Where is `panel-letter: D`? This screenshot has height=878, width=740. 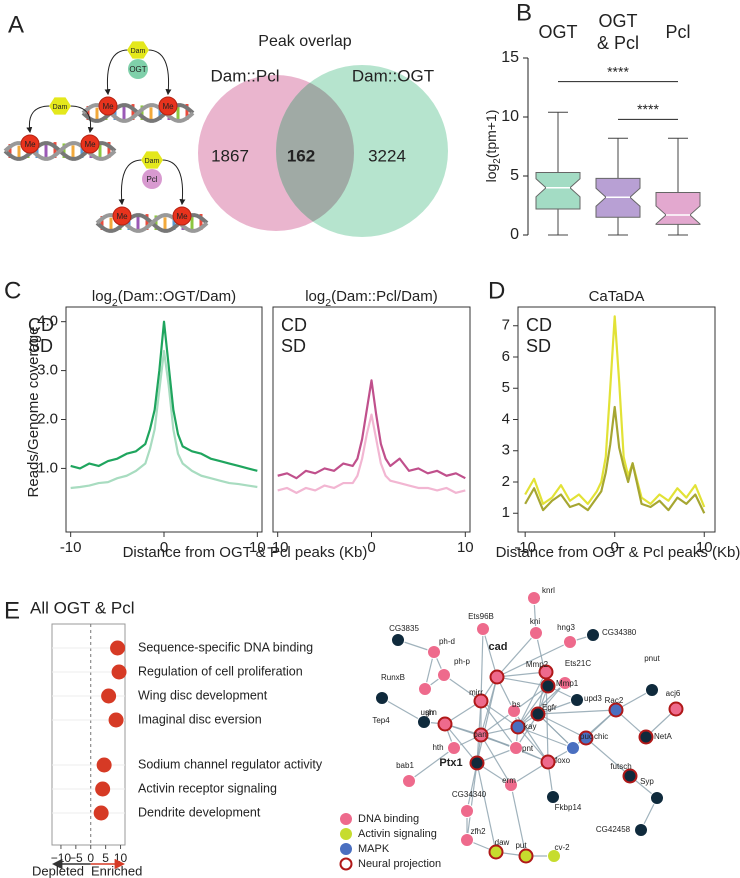 panel-letter: D is located at coordinates (496, 290).